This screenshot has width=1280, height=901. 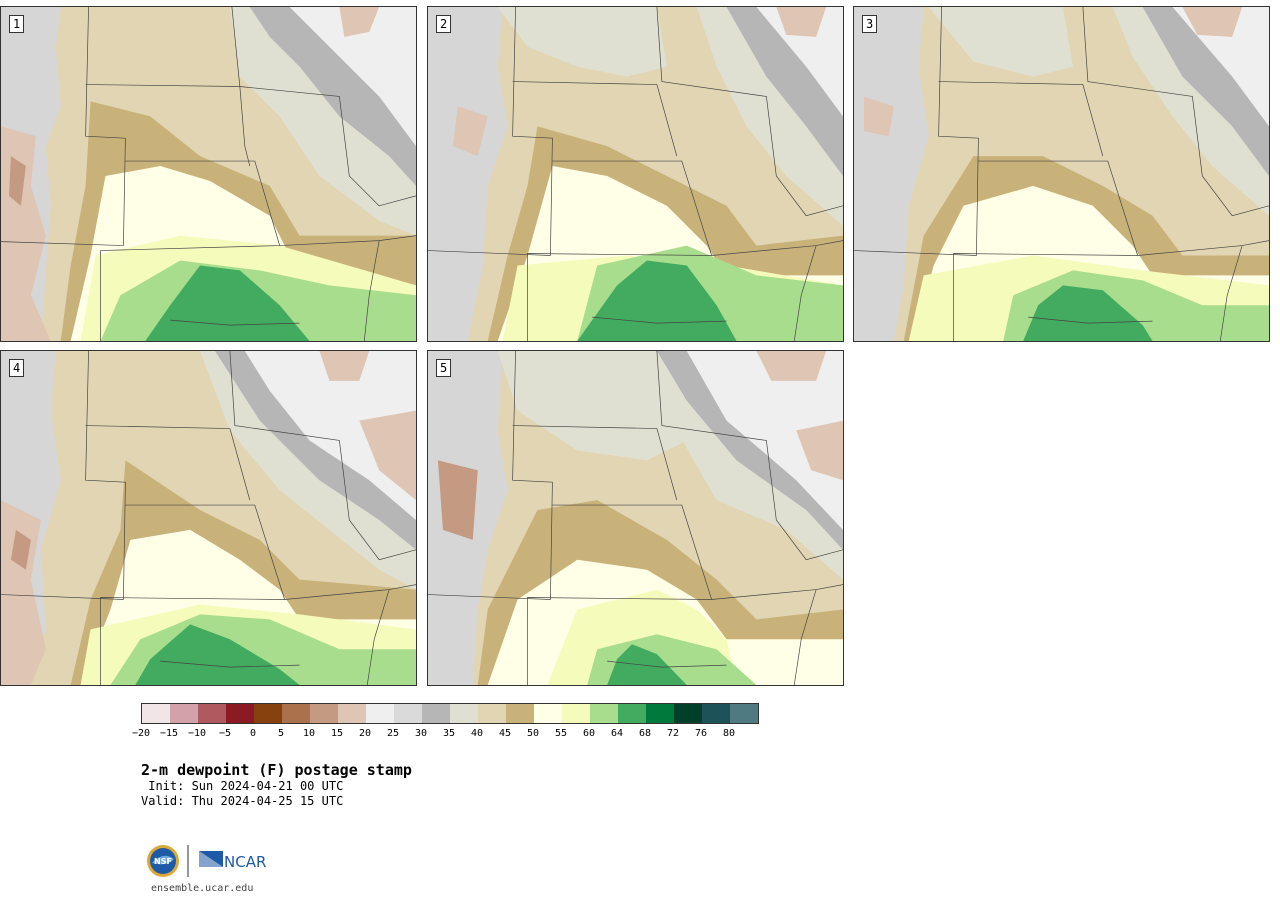 What do you see at coordinates (673, 733) in the screenshot?
I see `colorbar-tick-label: 72` at bounding box center [673, 733].